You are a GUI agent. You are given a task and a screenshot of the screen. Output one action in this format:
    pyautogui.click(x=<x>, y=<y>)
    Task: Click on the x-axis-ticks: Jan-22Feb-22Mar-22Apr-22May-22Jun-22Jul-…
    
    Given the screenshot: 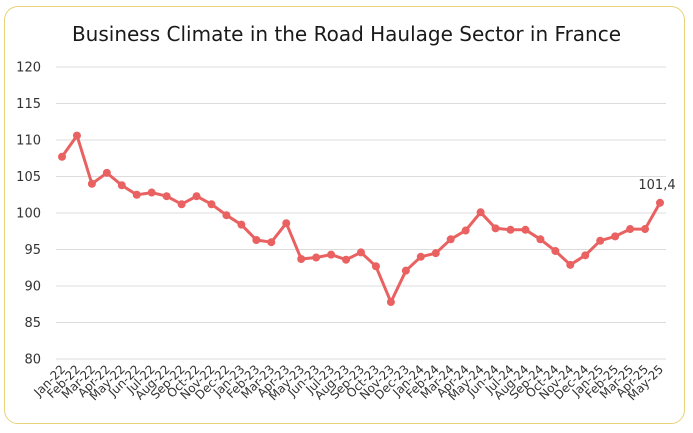 What is the action you would take?
    pyautogui.click(x=349, y=382)
    